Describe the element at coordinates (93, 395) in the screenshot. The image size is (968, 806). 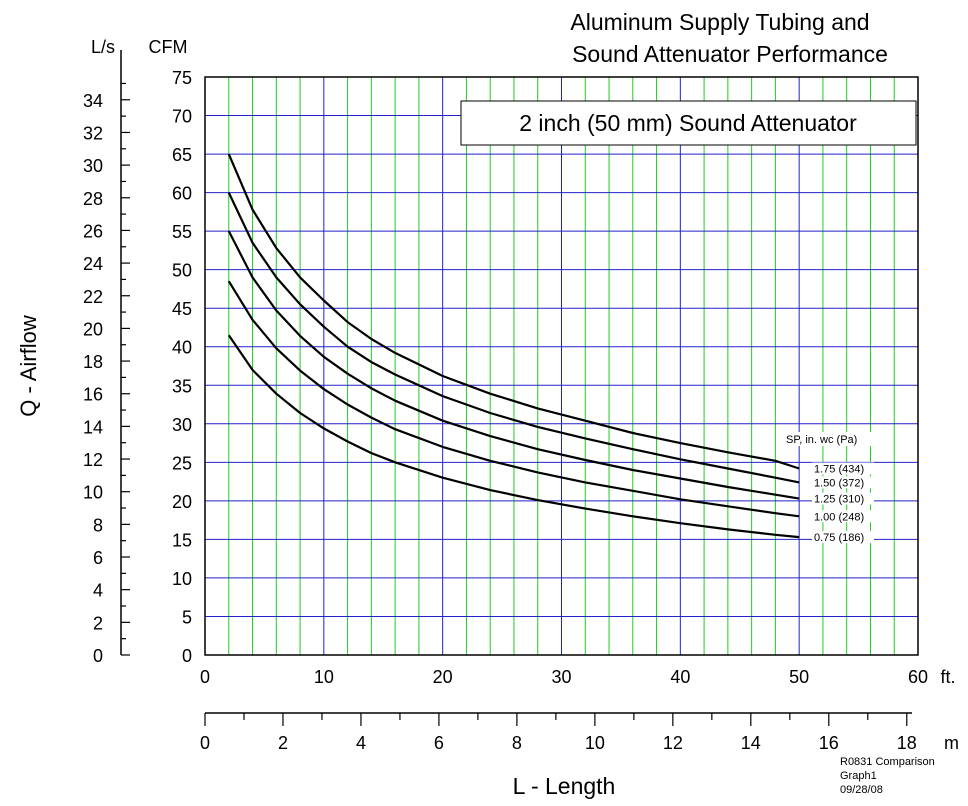
I see `y2-tick-label: 16` at that location.